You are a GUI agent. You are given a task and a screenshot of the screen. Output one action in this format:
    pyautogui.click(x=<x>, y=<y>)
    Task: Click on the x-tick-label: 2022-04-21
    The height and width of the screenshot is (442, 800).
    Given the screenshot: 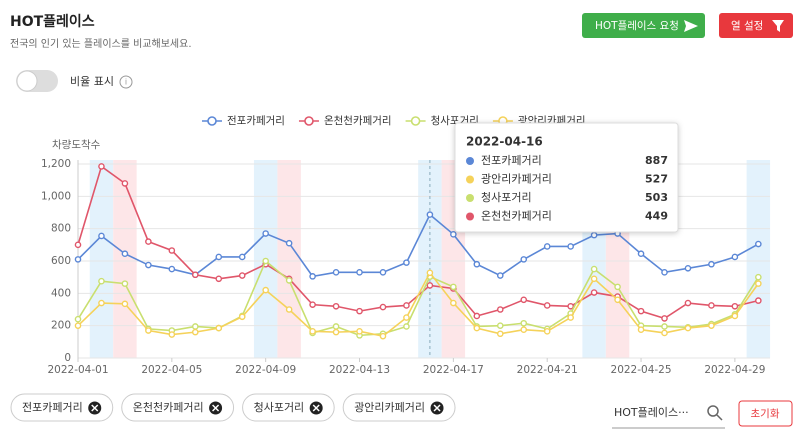 What is the action you would take?
    pyautogui.click(x=547, y=370)
    